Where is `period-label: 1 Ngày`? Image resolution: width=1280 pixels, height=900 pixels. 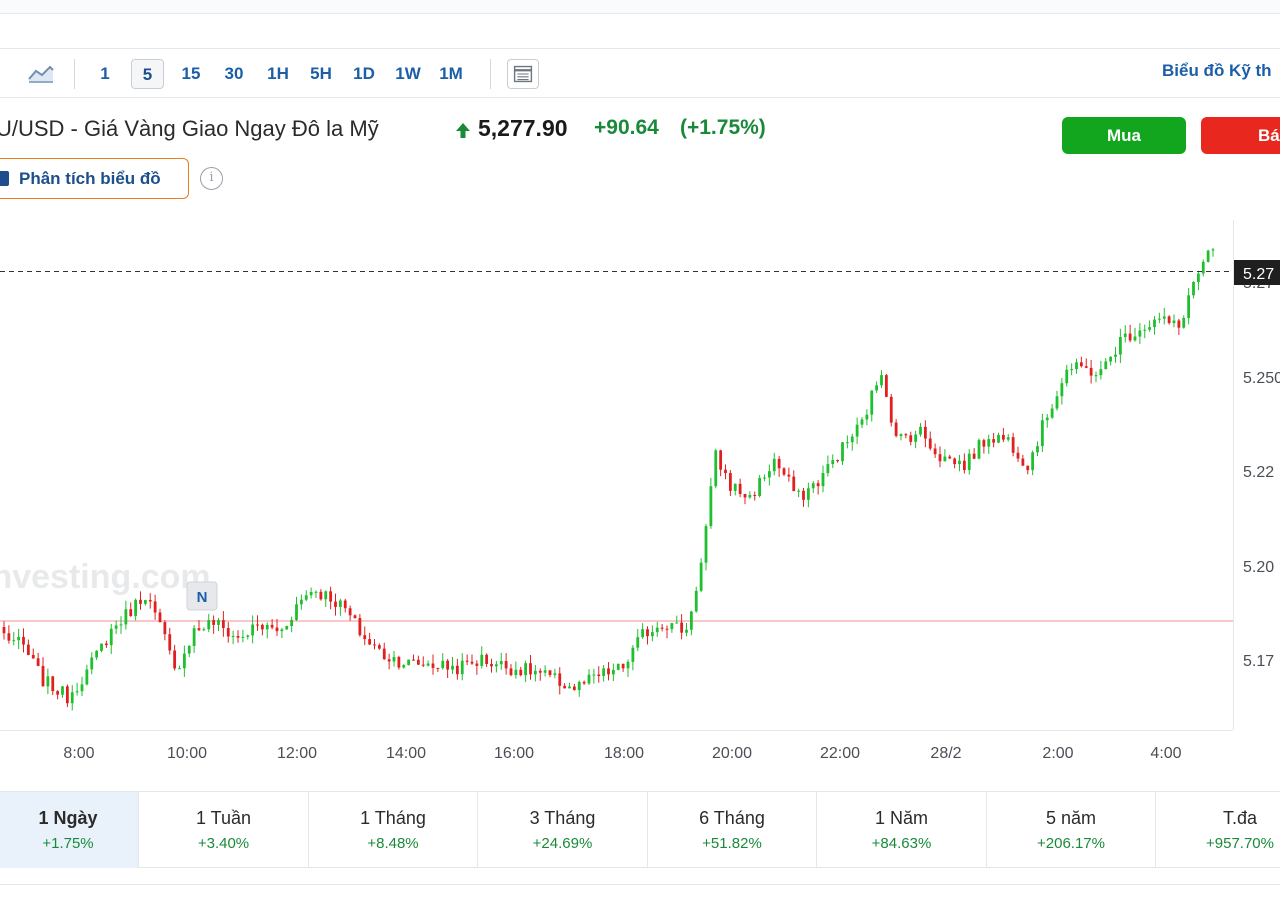
period-label: 1 Ngày is located at coordinates (68, 818).